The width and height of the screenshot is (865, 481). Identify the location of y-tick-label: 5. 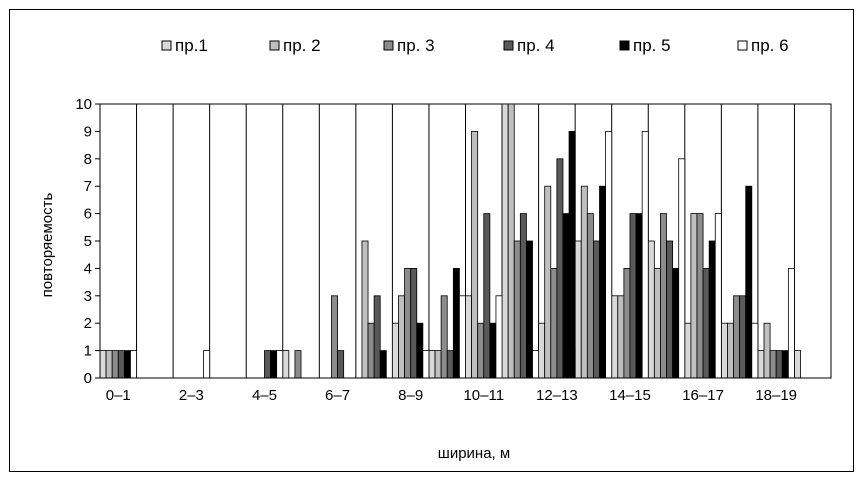
(88, 241).